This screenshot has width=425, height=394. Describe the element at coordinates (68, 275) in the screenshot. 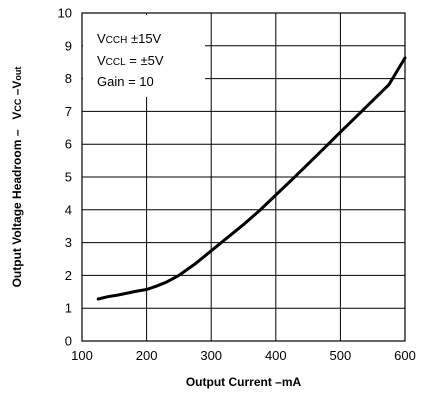

I see `y-tick-label: 2` at that location.